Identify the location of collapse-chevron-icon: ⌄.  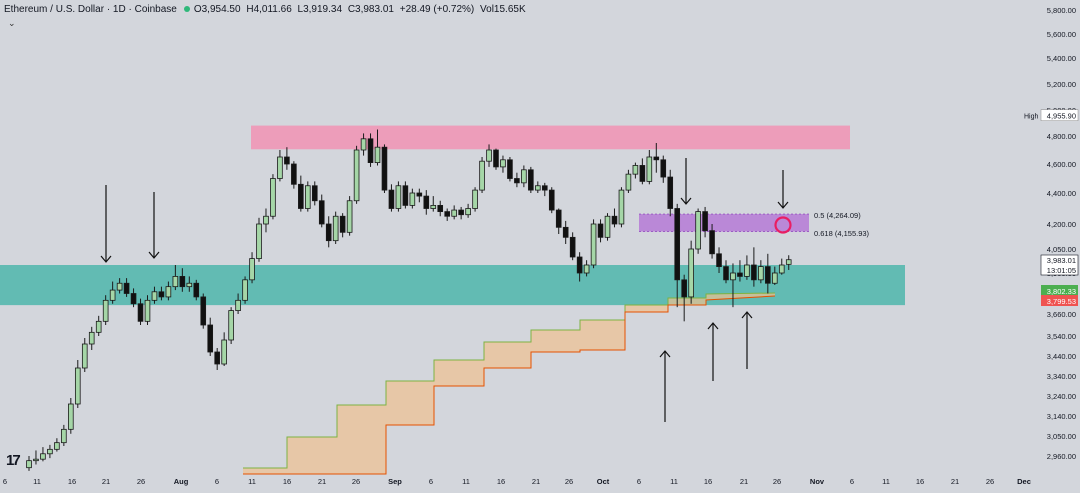
(12, 23).